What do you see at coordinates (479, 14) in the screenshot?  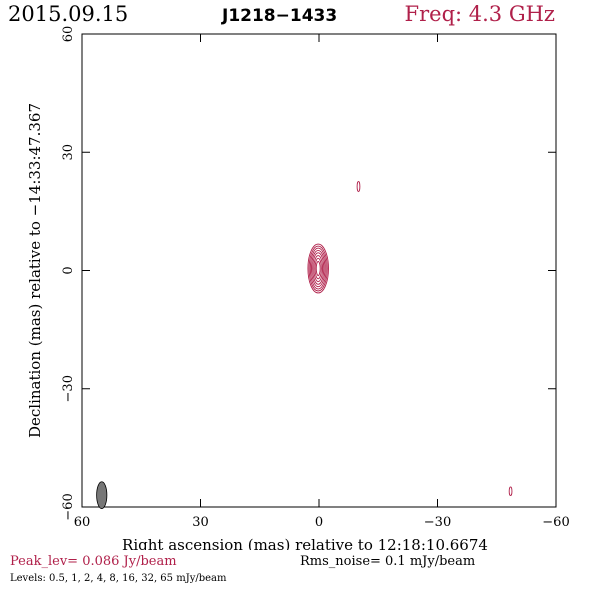 I see `frequency-label: Freq: 4.3 GHz` at bounding box center [479, 14].